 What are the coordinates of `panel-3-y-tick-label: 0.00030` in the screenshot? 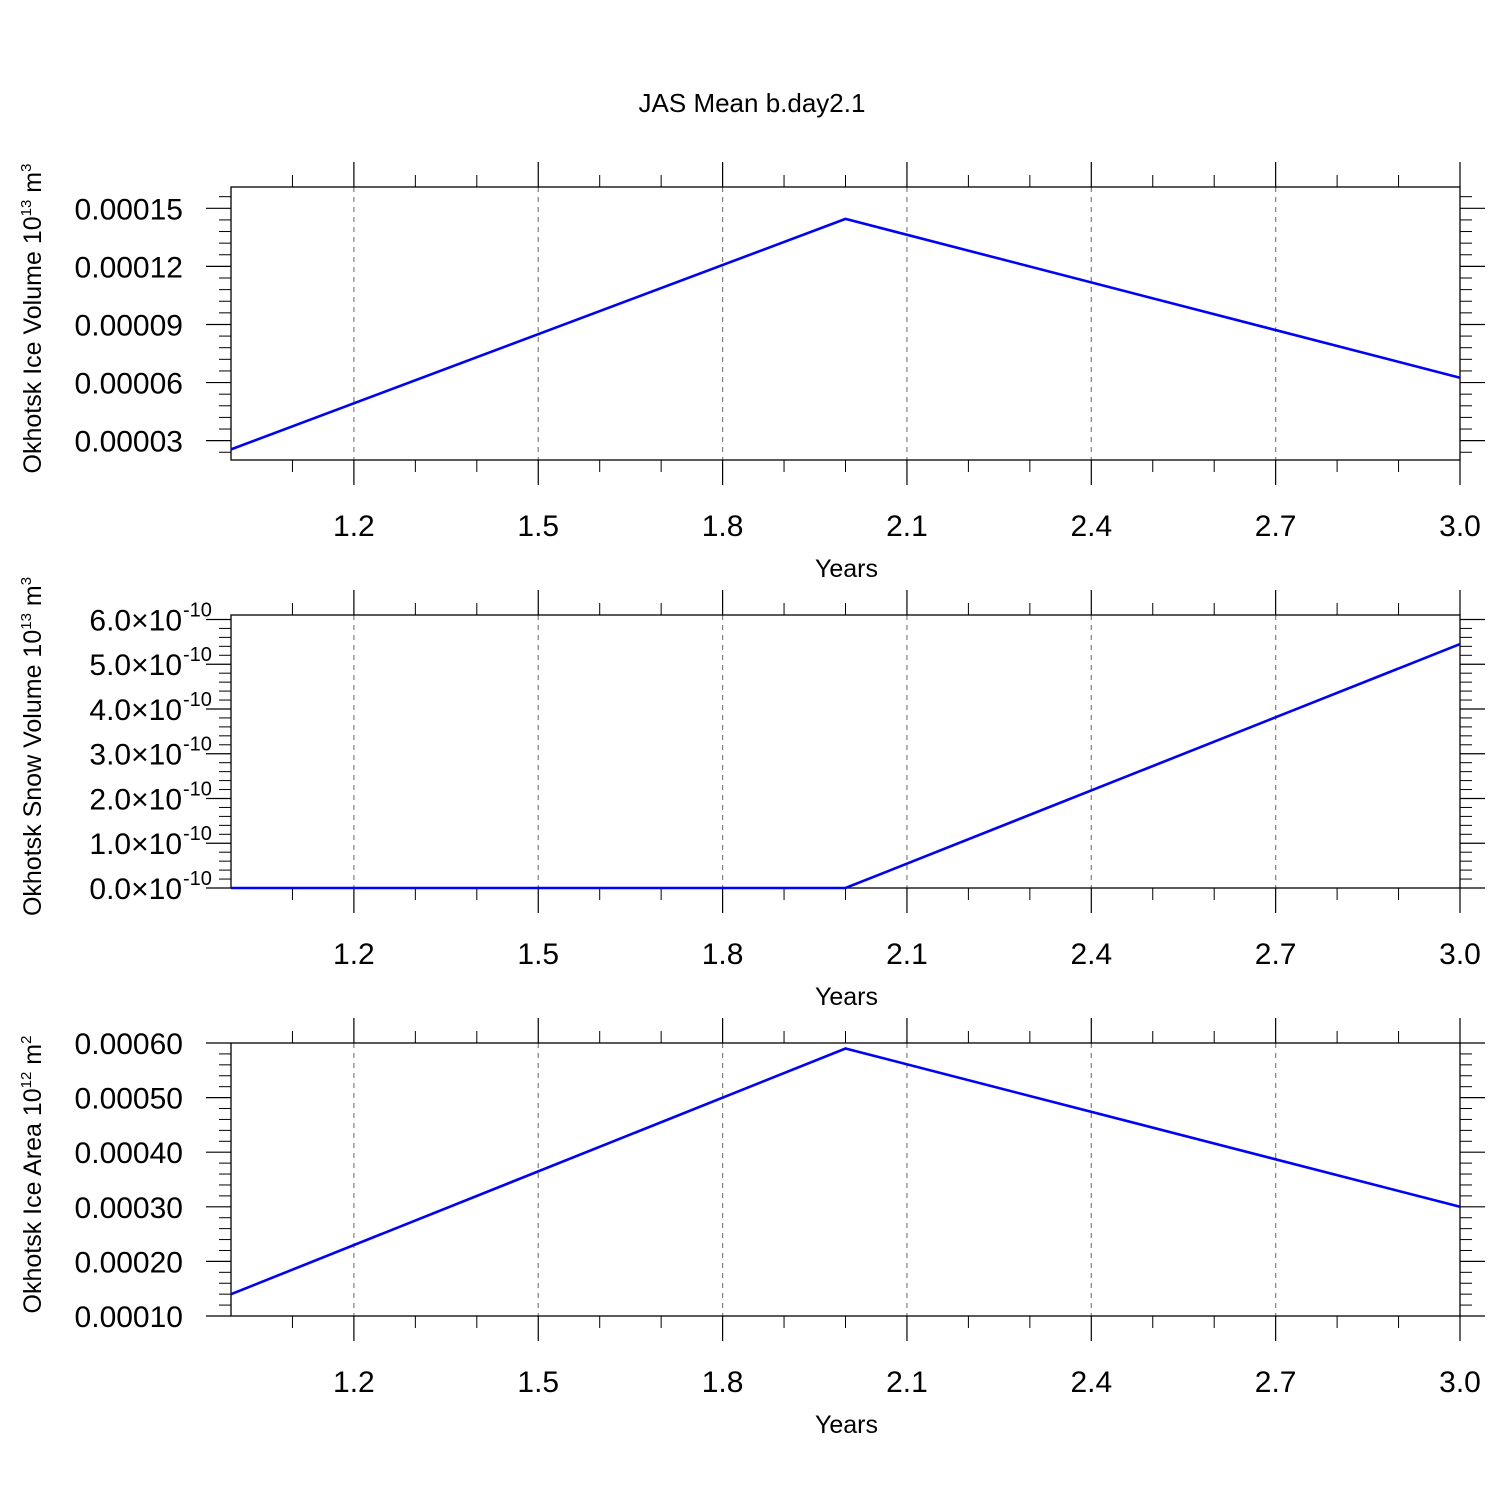 It's located at (129, 1208).